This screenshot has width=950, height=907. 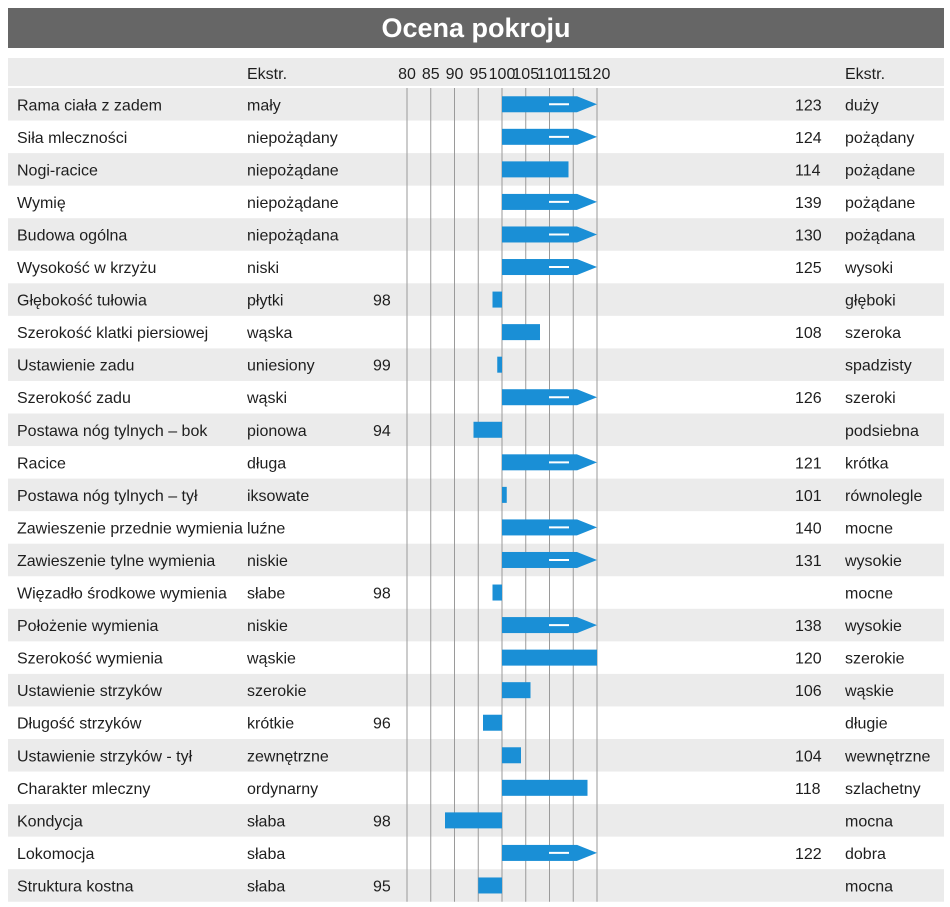 What do you see at coordinates (808, 138) in the screenshot?
I see `value-label: 124` at bounding box center [808, 138].